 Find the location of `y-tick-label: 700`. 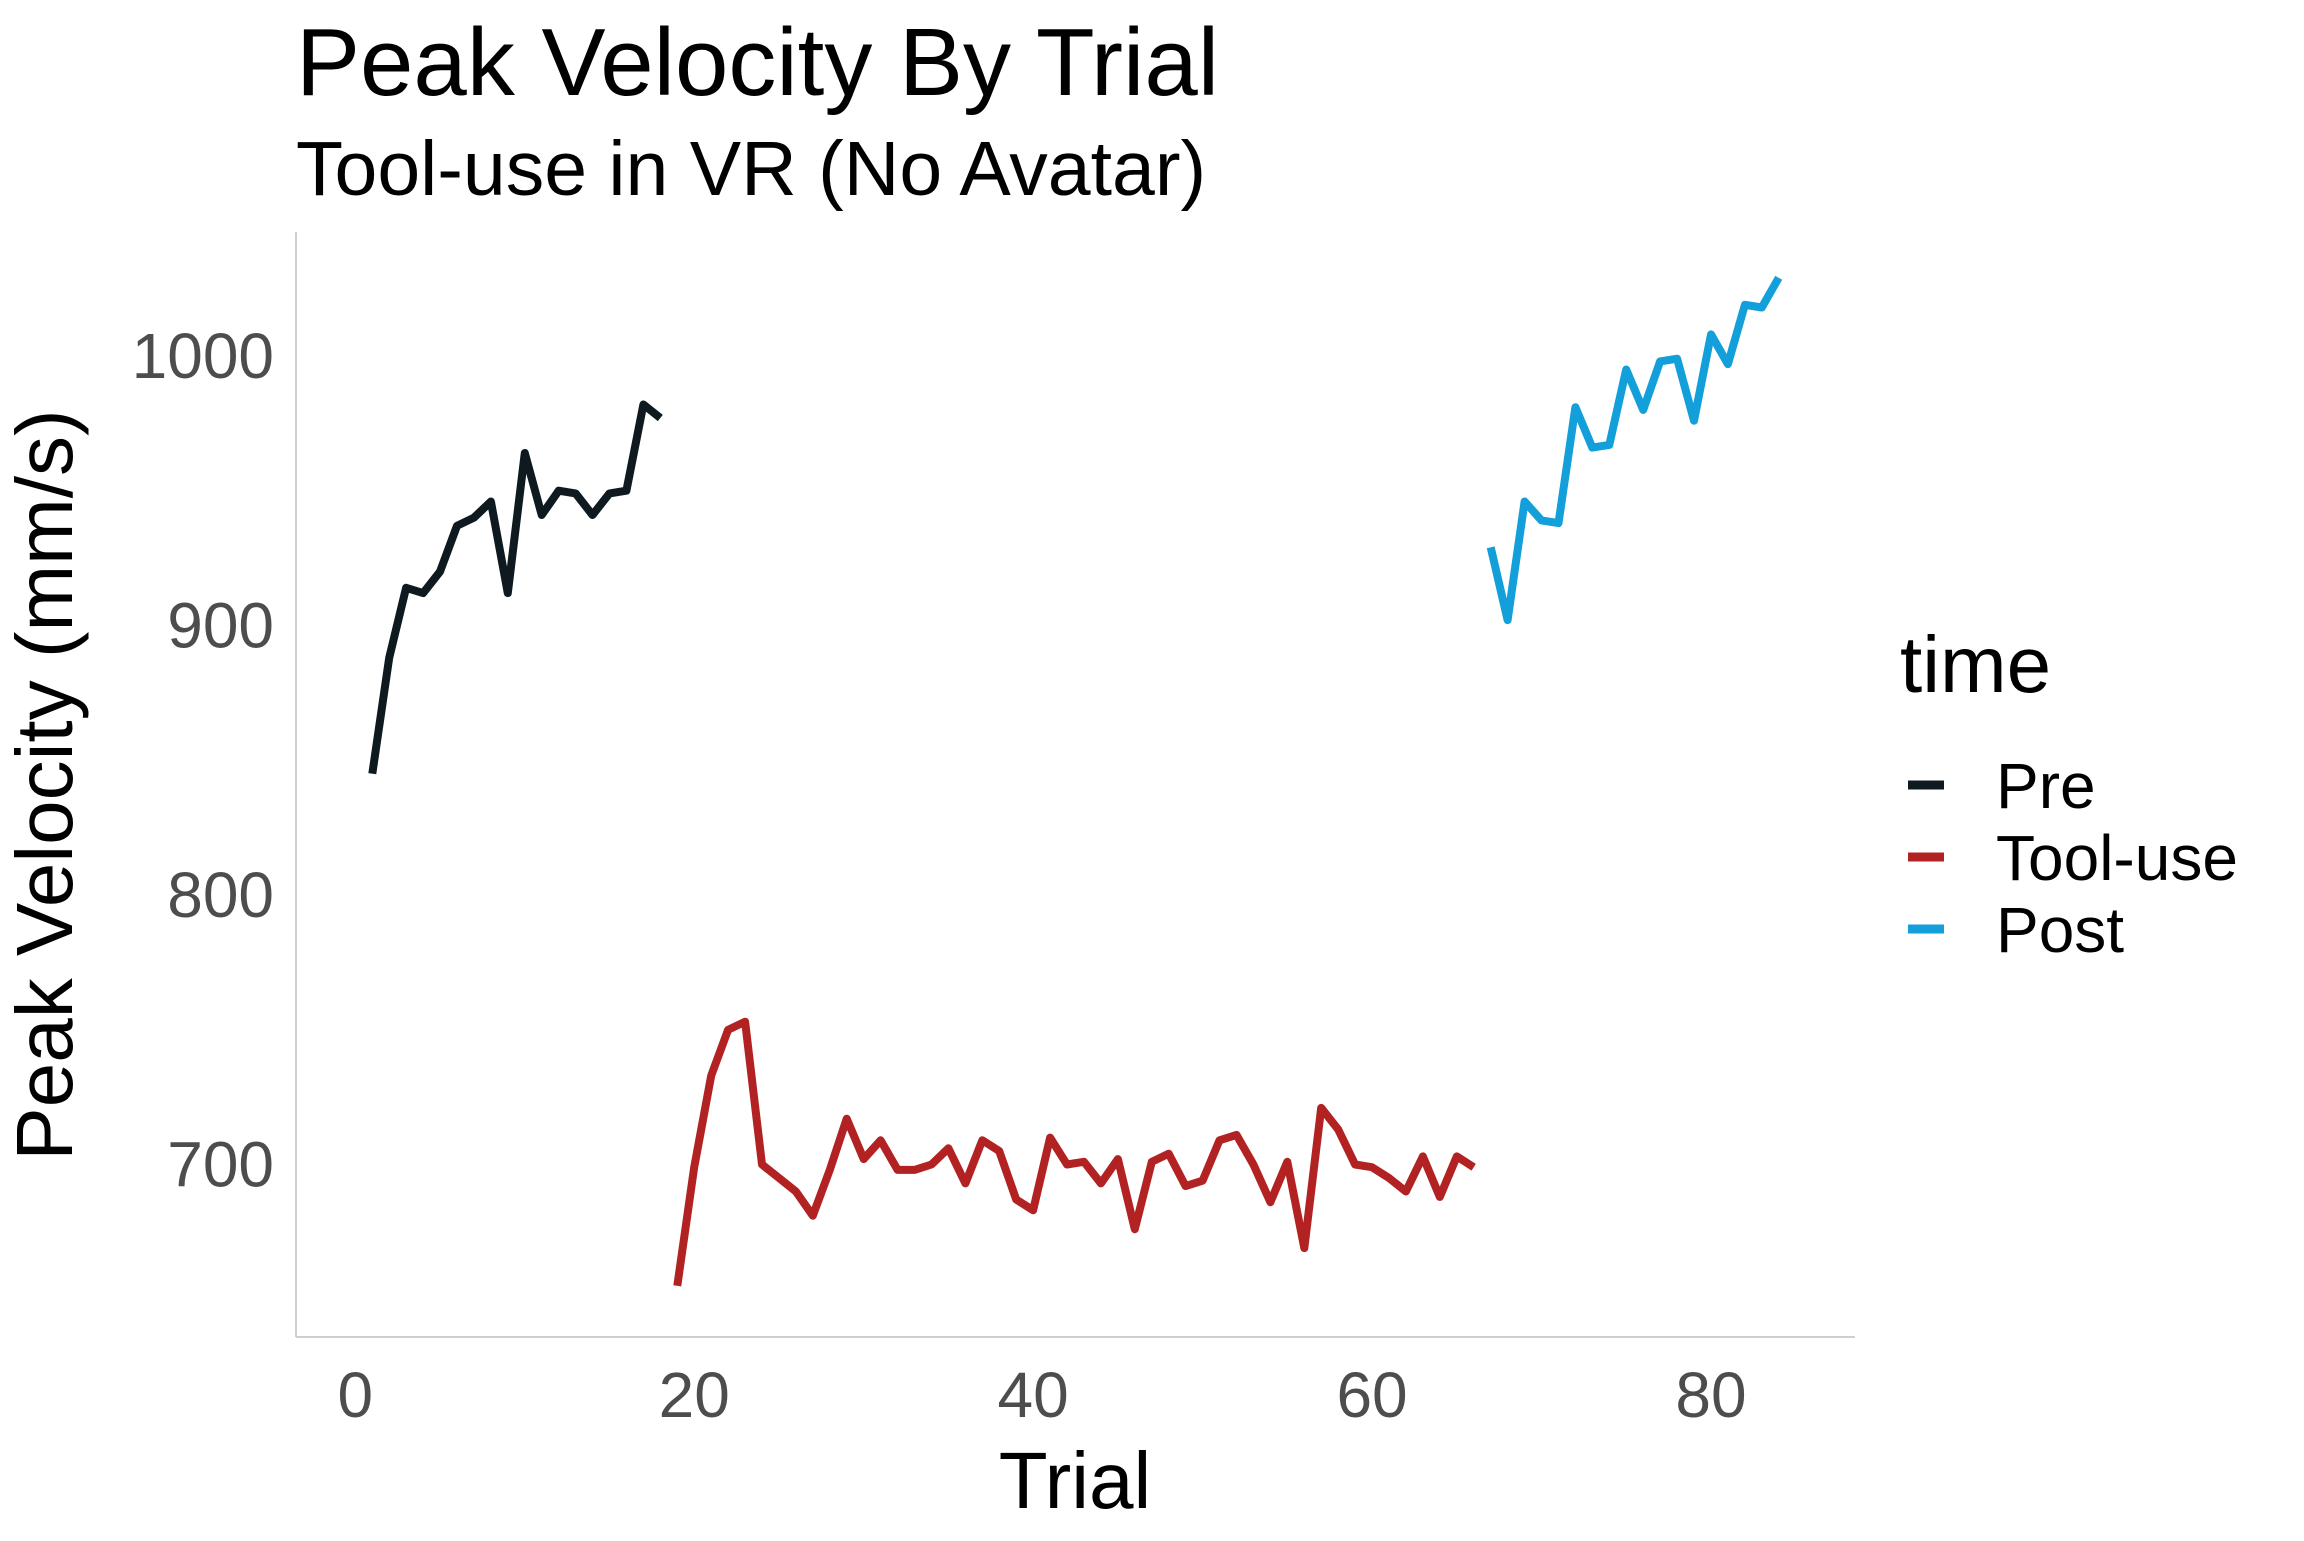

y-tick-label: 700 is located at coordinates (220, 1165).